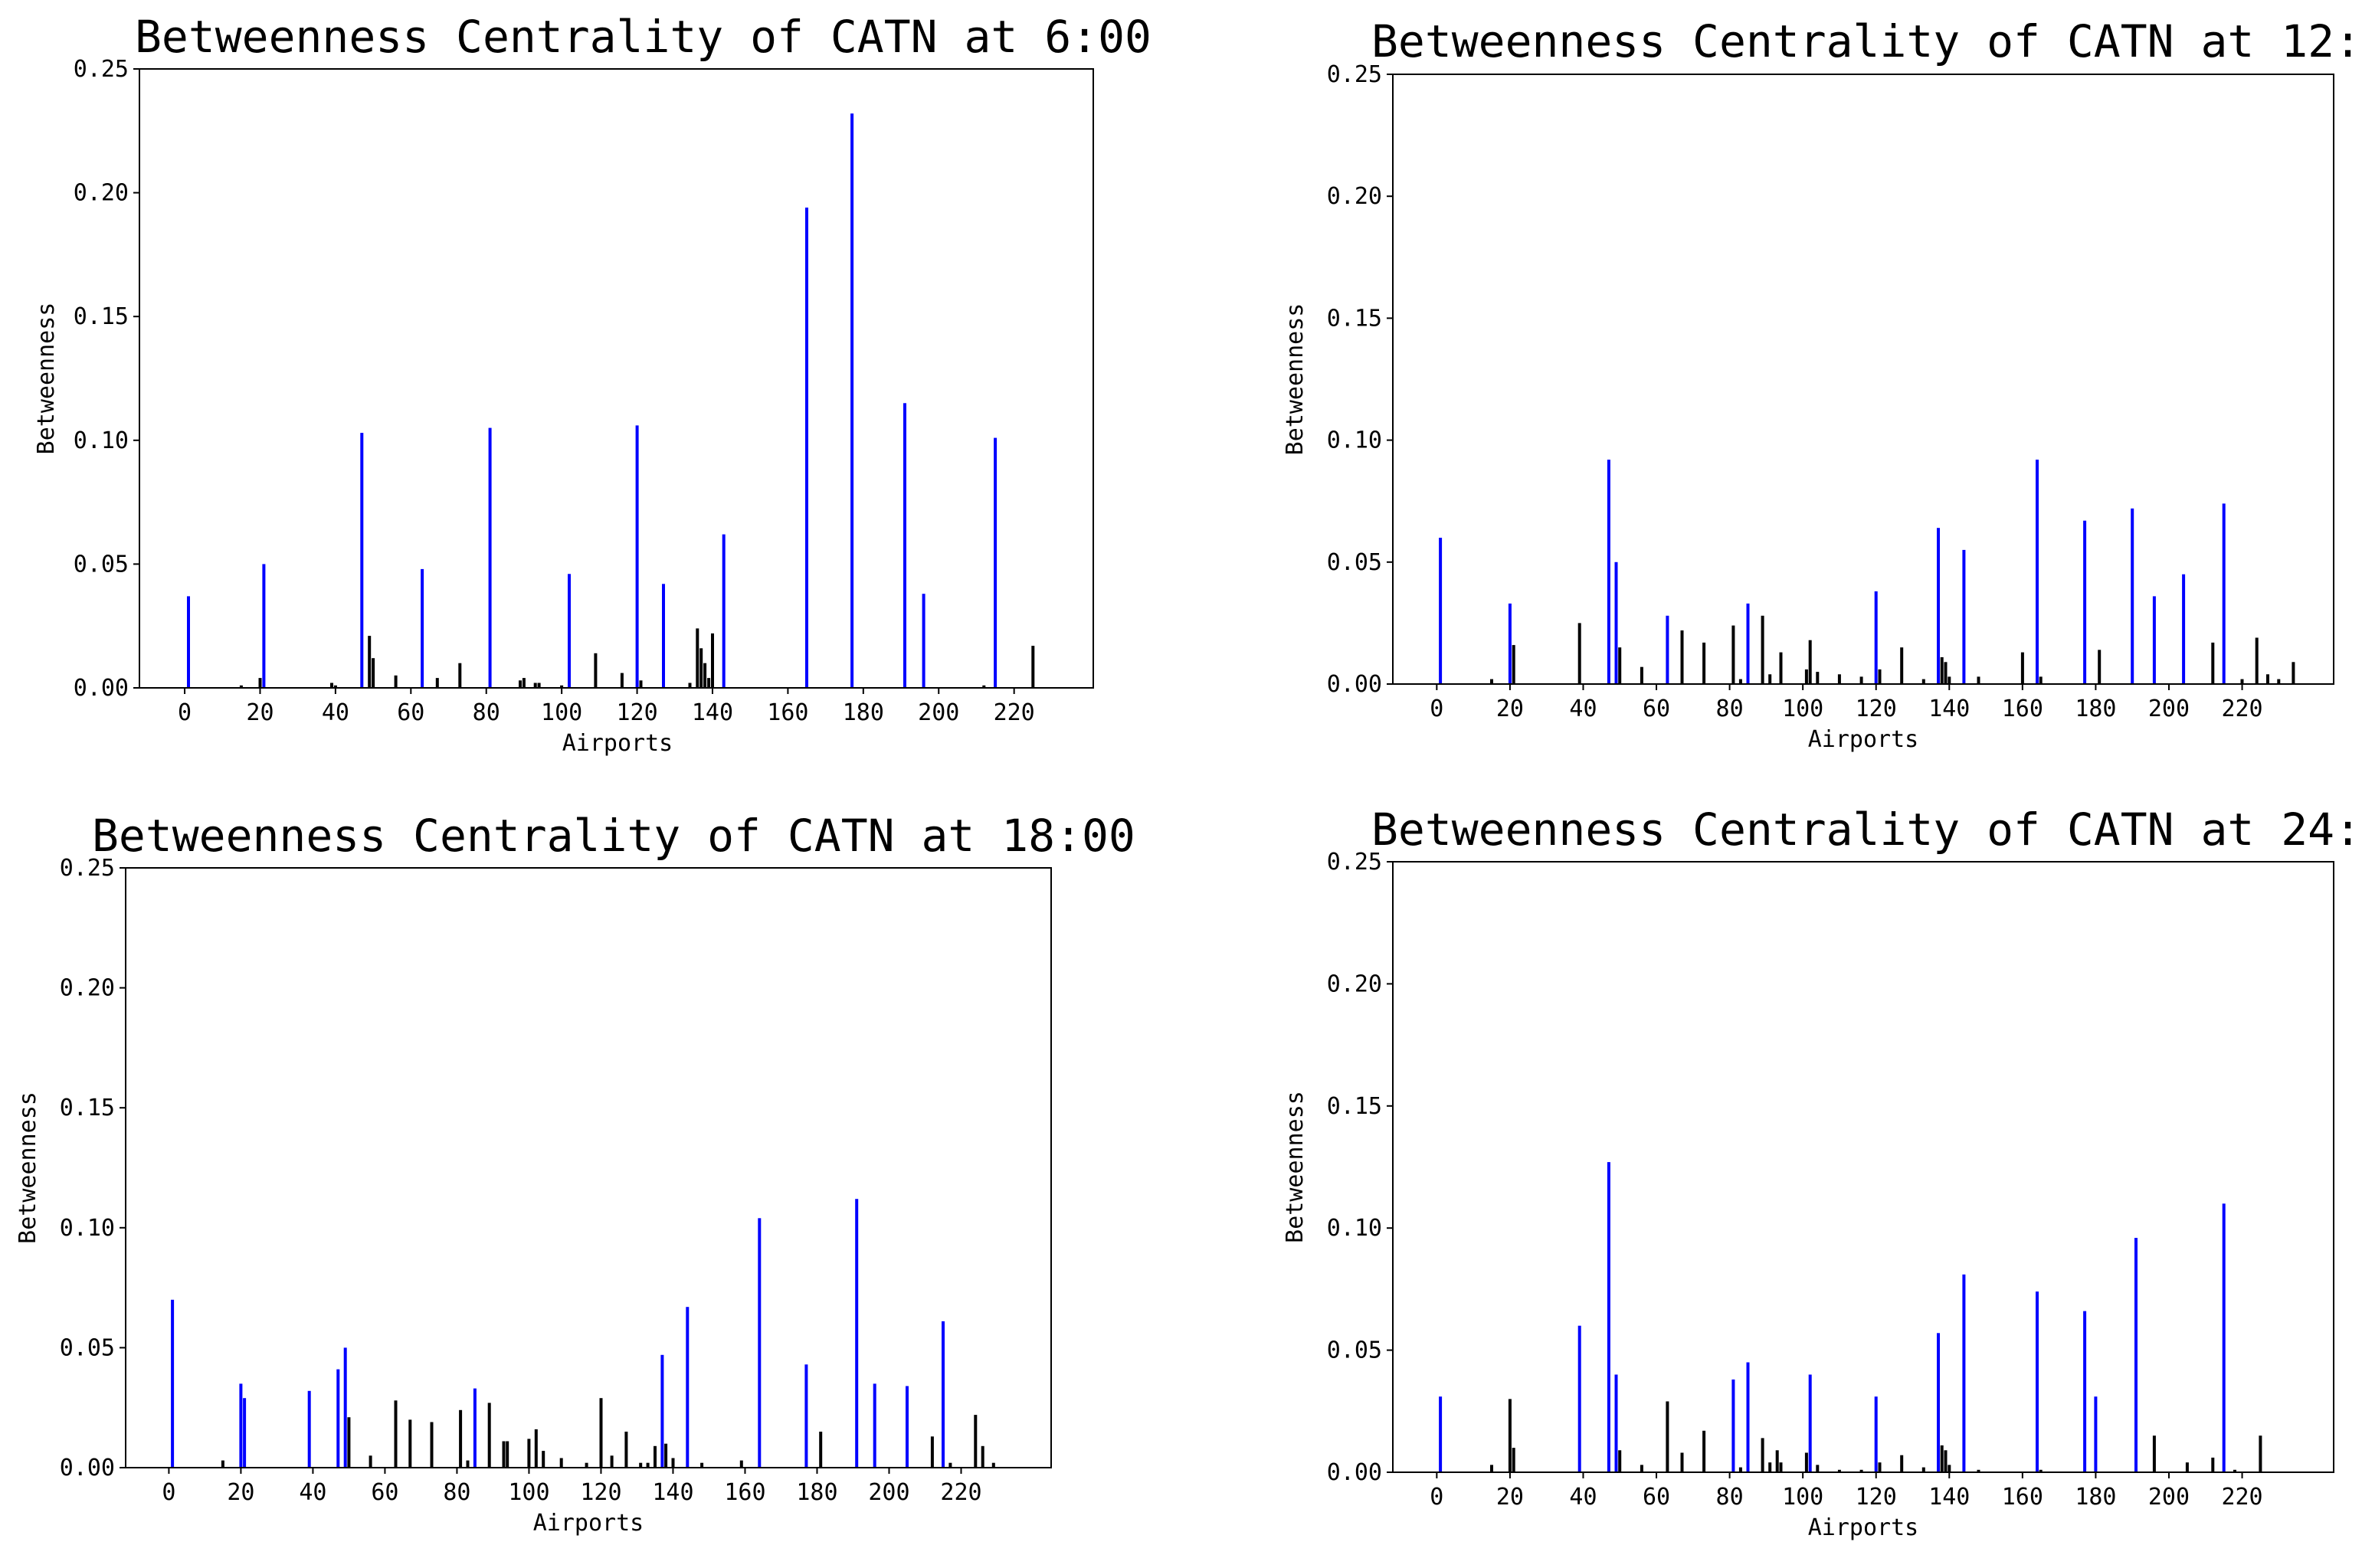 The height and width of the screenshot is (1568, 2362). I want to click on x-tick-label: 80, so click(486, 712).